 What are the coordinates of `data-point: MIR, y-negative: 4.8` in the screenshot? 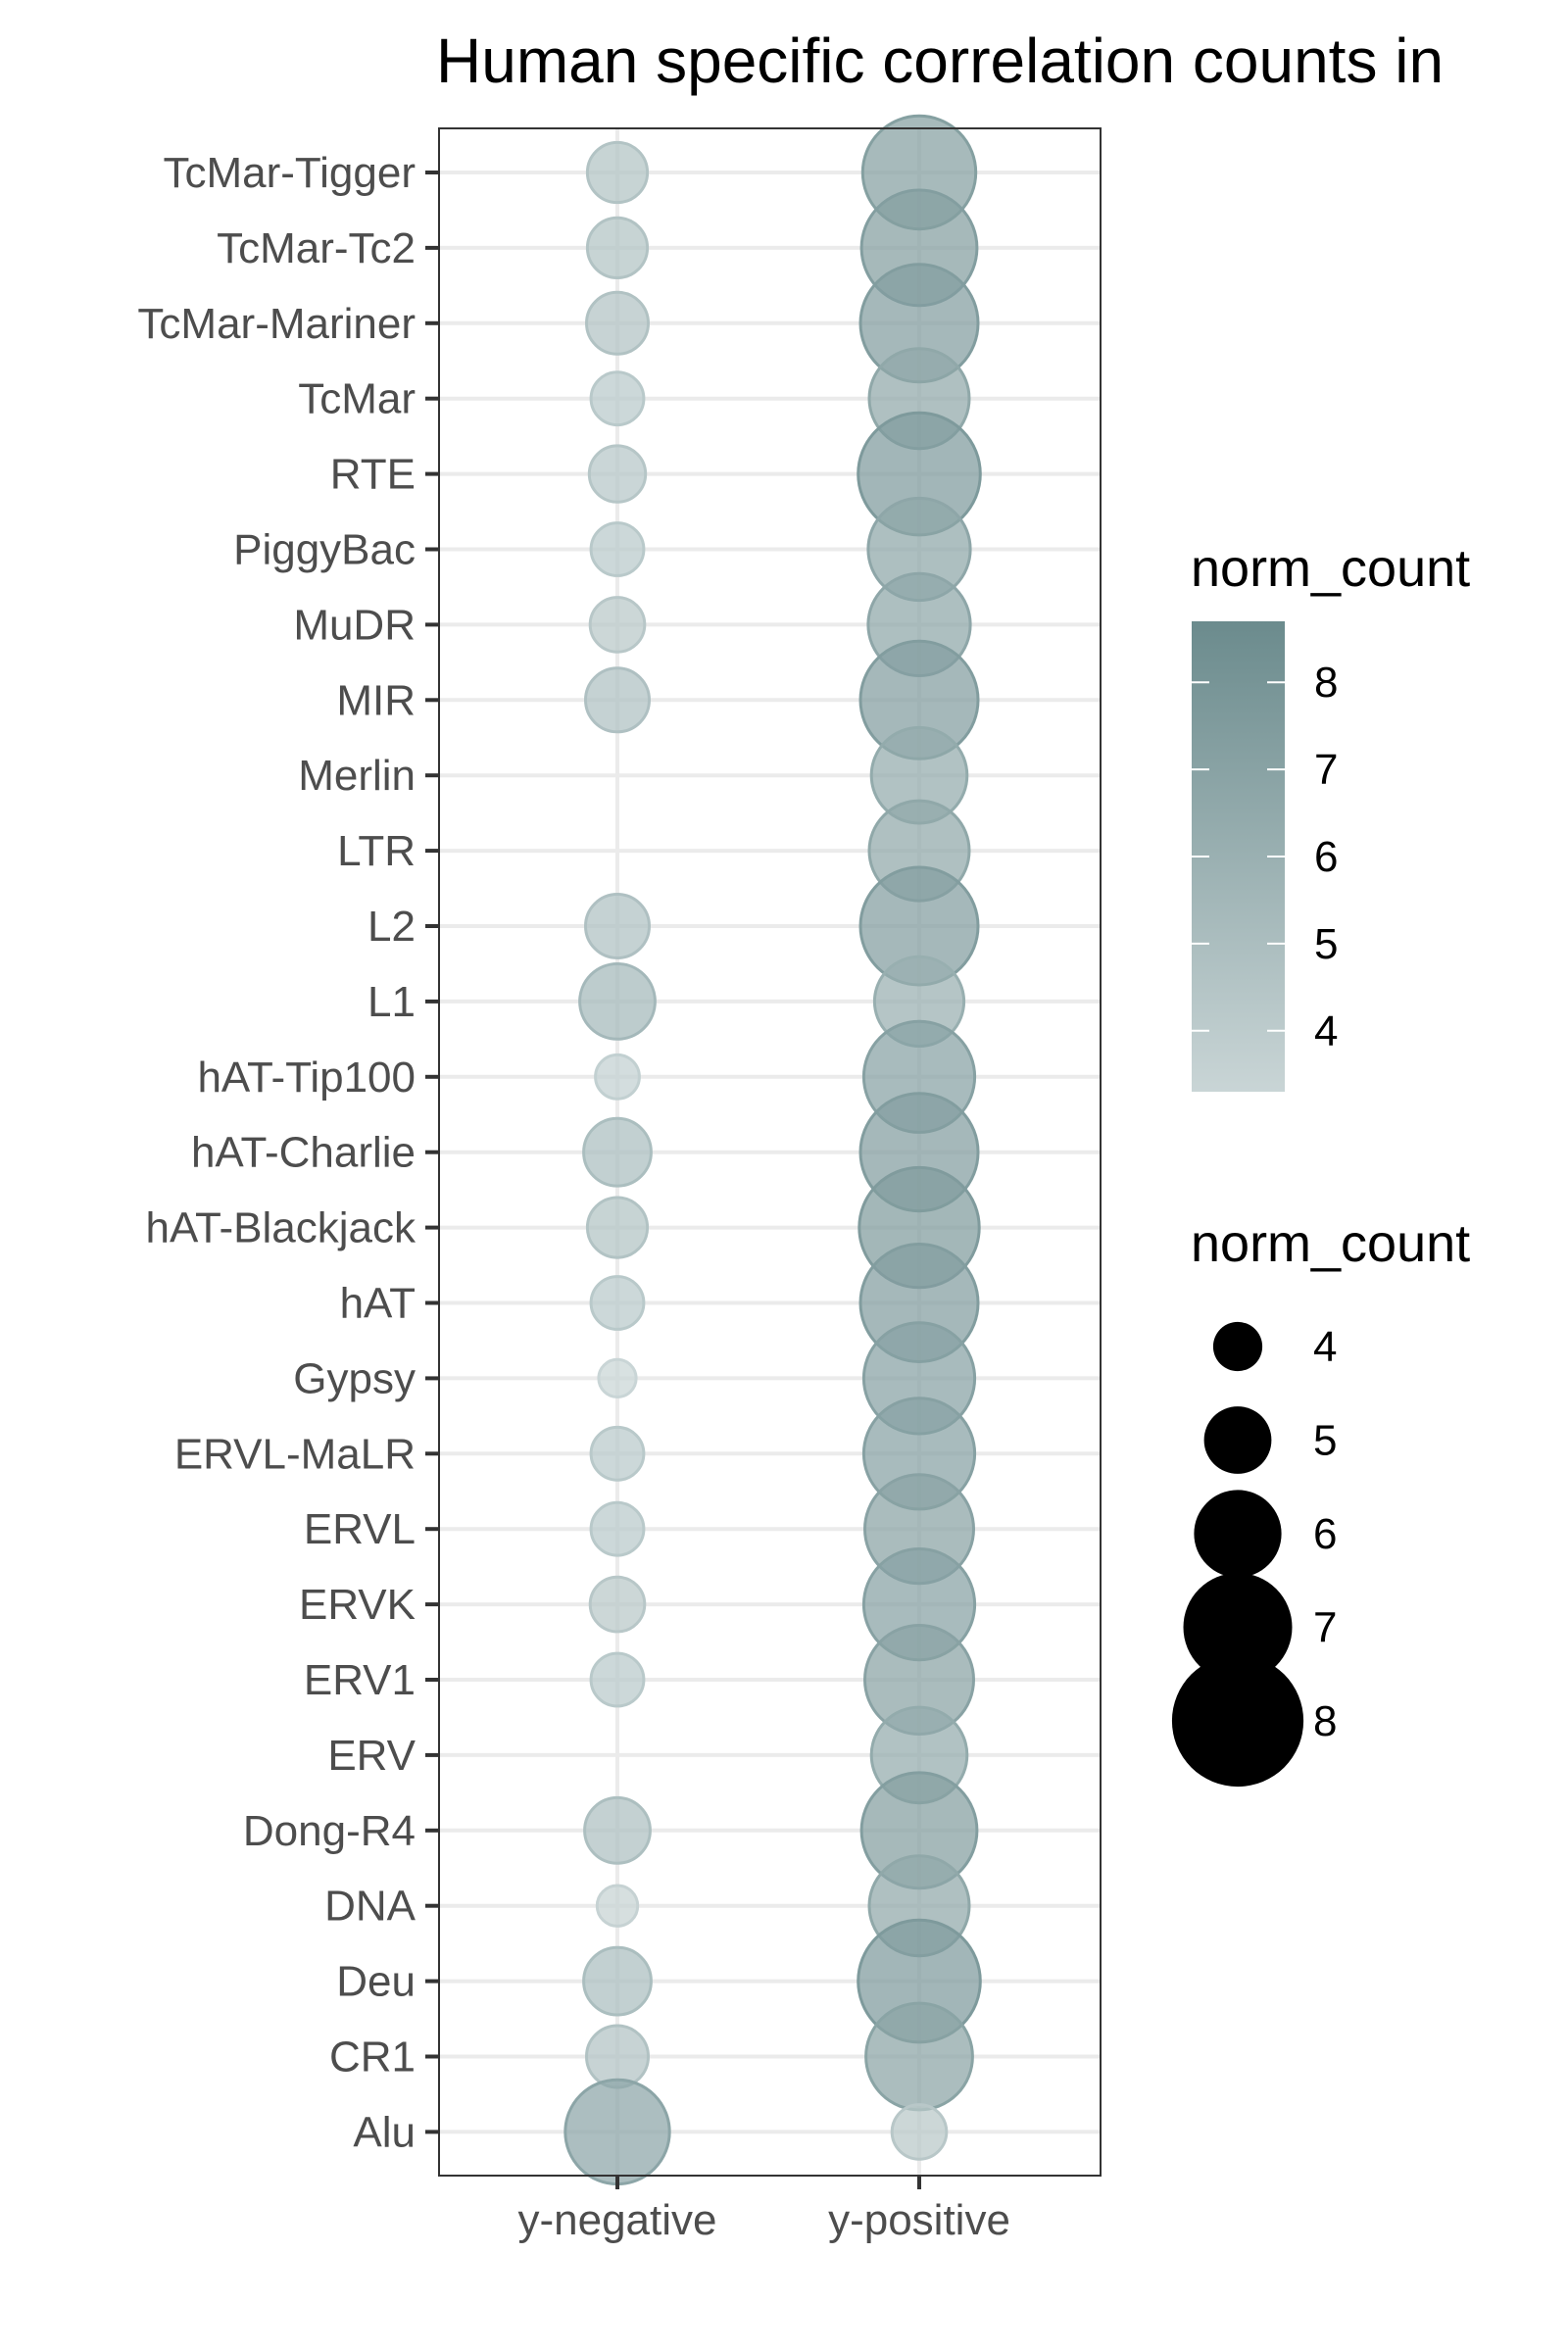 It's located at (617, 700).